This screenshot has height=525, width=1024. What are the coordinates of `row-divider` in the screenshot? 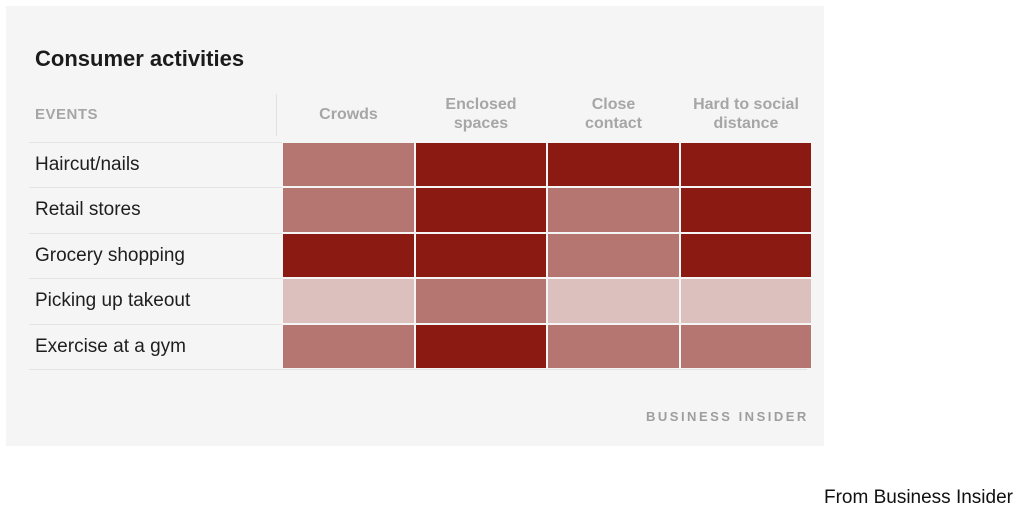 It's located at (418, 369).